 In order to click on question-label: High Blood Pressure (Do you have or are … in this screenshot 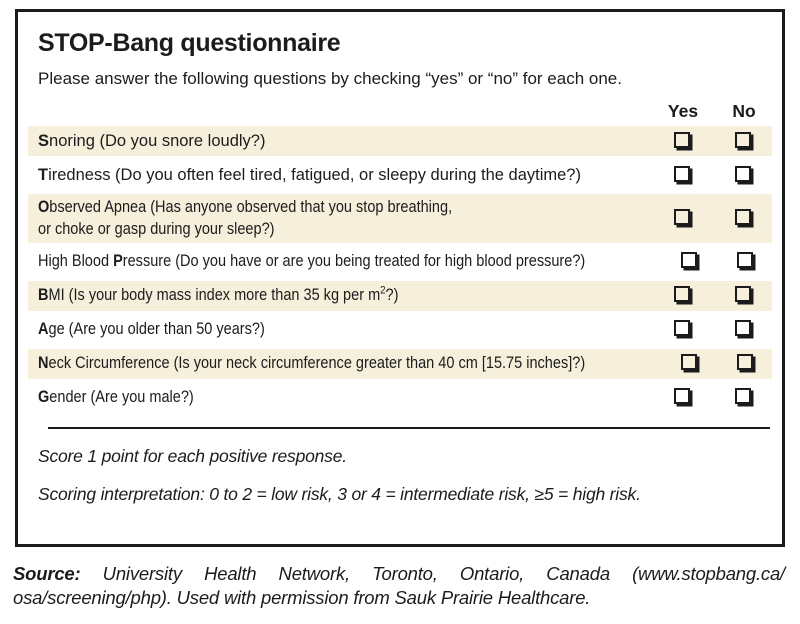, I will do `click(312, 261)`.